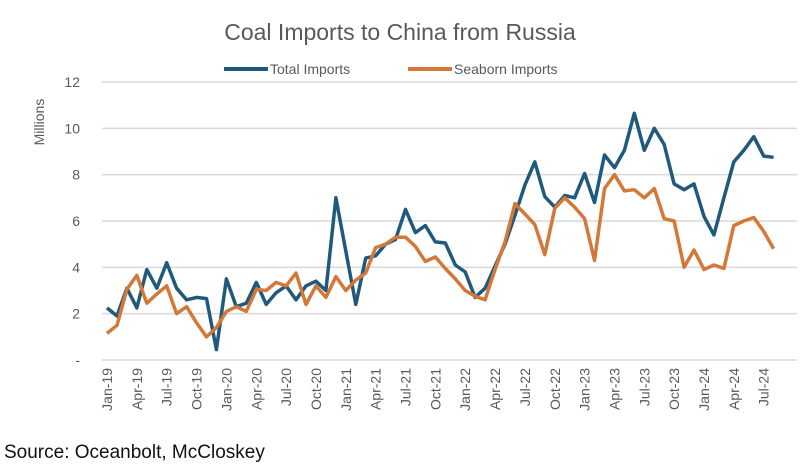 The width and height of the screenshot is (800, 470). Describe the element at coordinates (72, 82) in the screenshot. I see `y-tick-label: 12` at that location.